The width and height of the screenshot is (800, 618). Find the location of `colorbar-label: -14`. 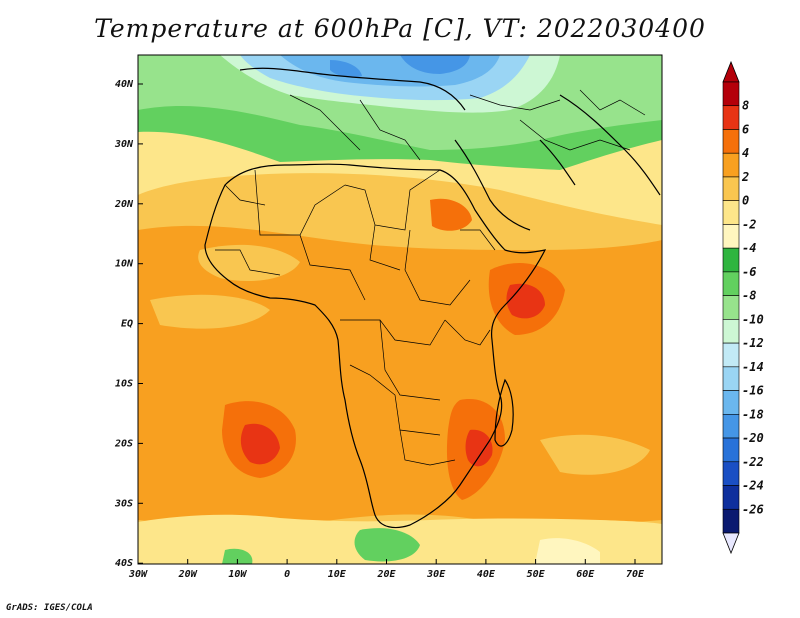

colorbar-label: -14 is located at coordinates (753, 367).